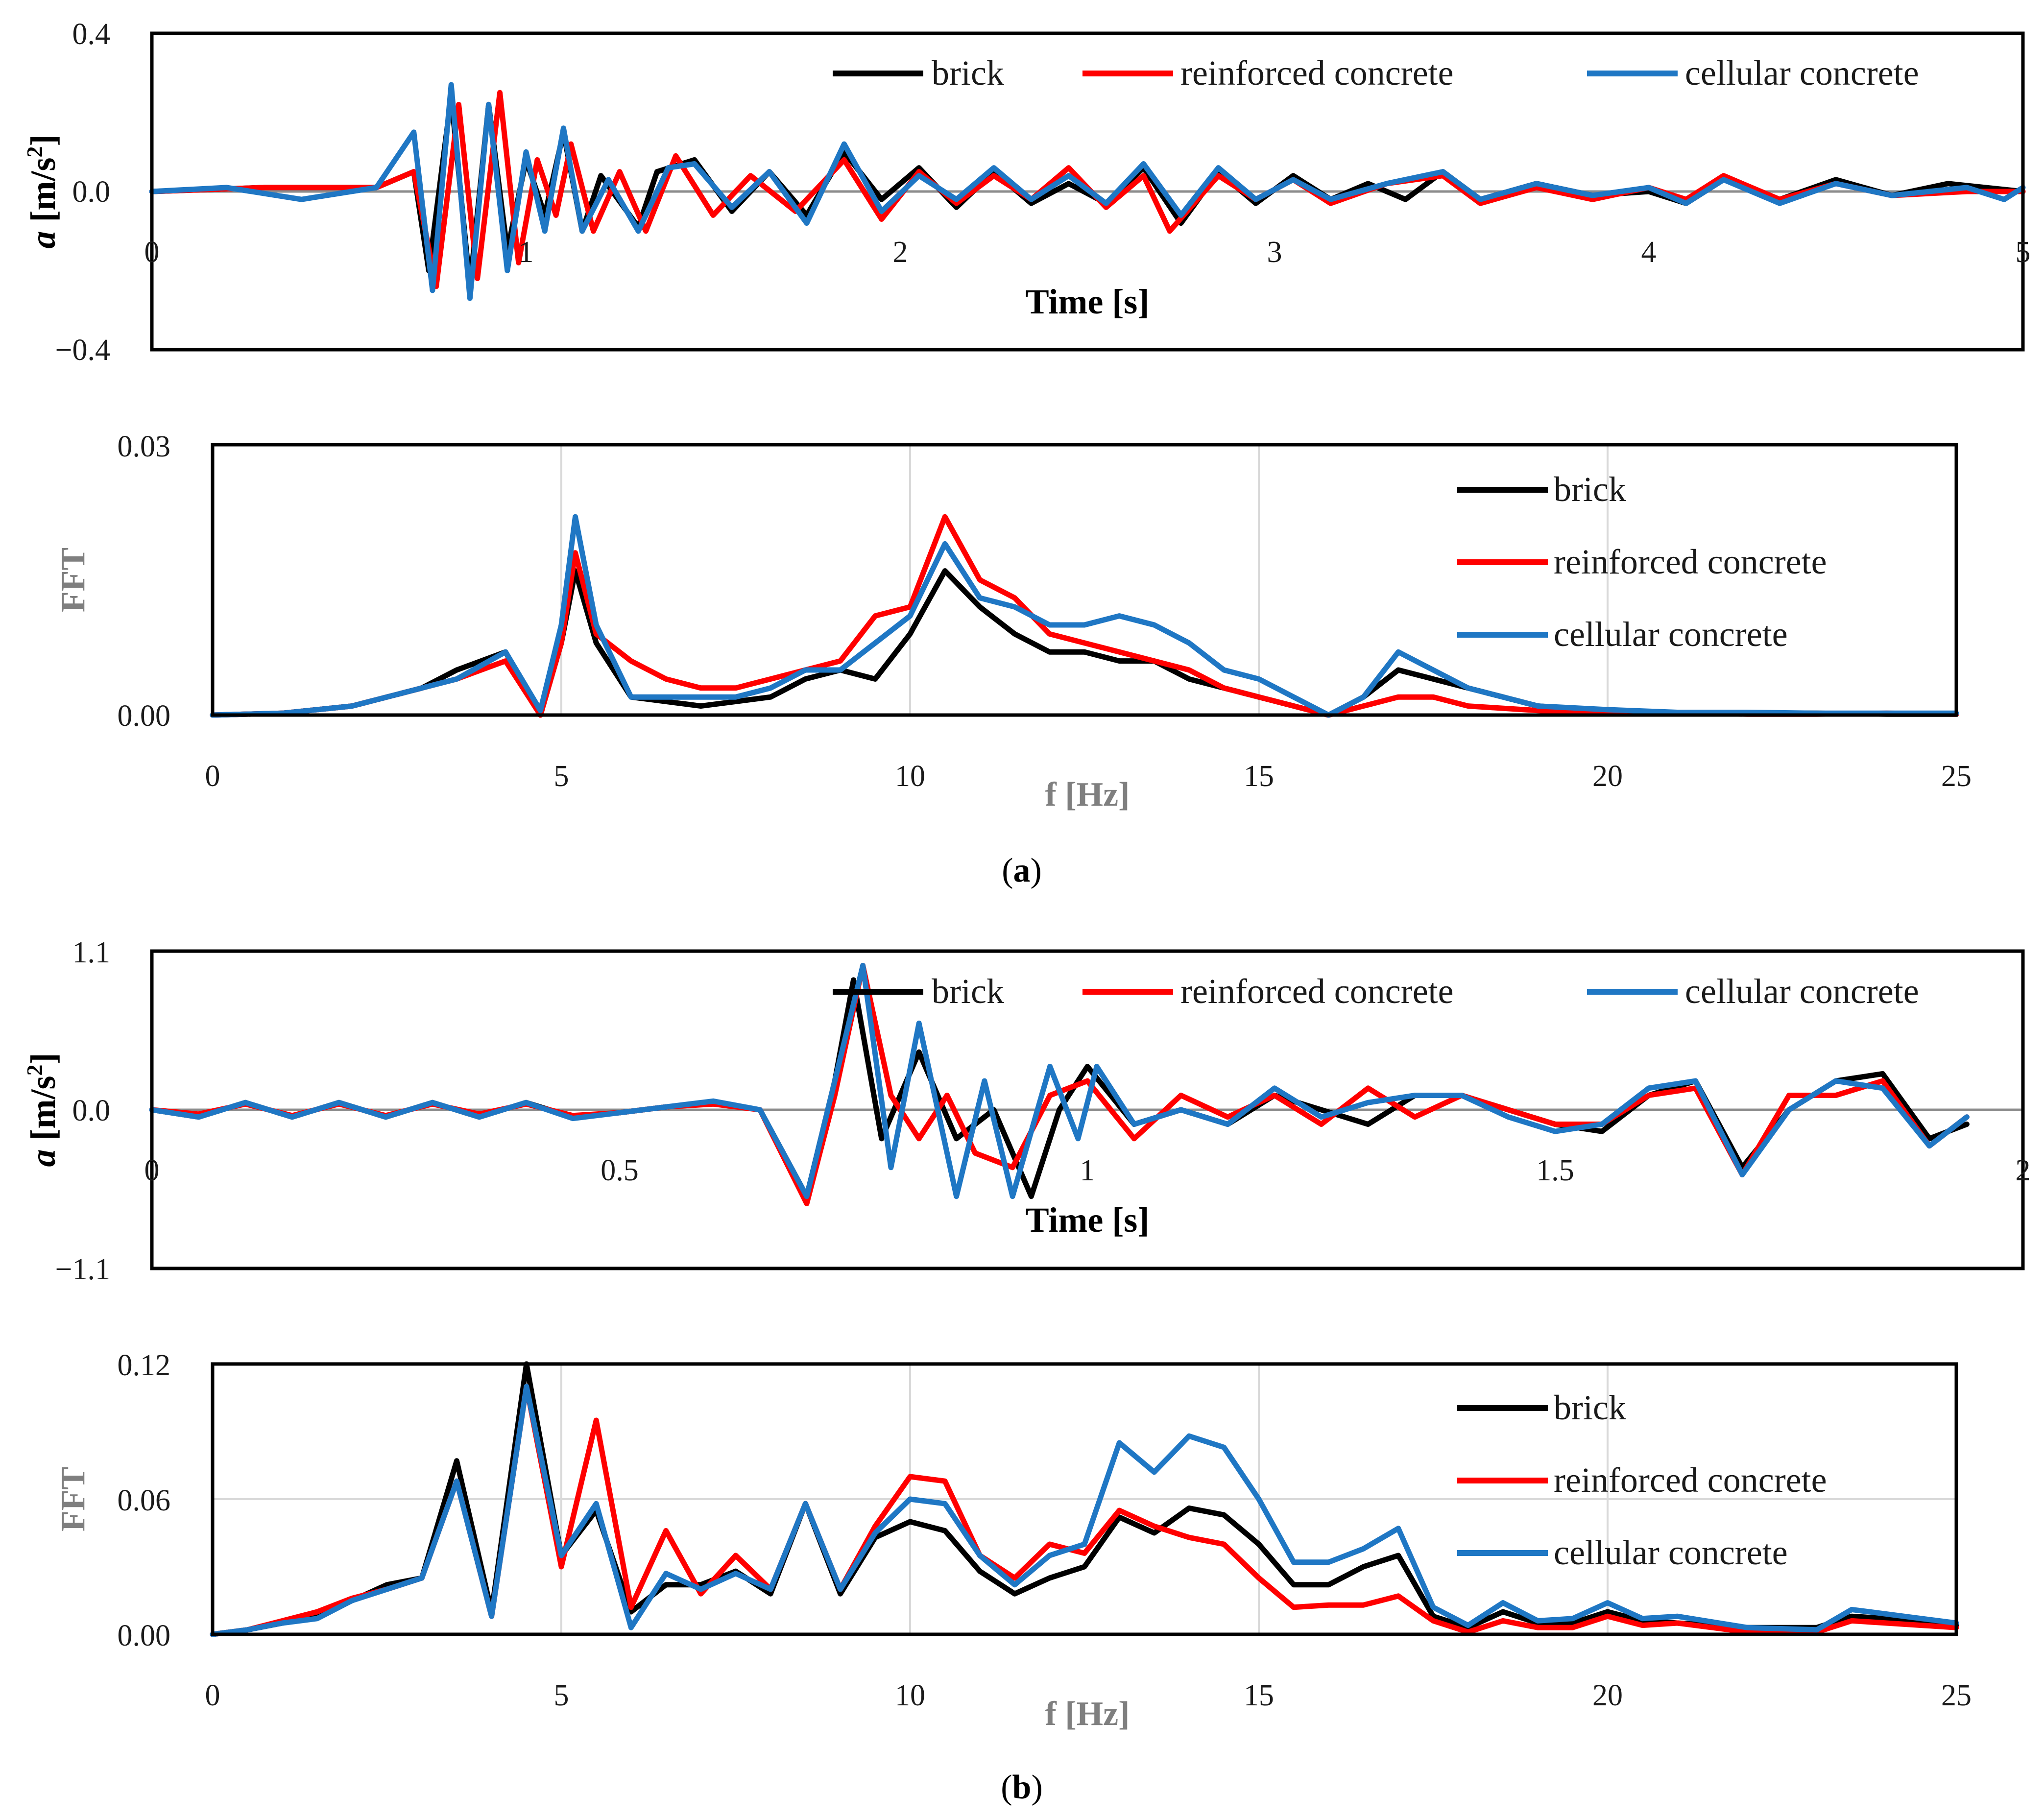 This screenshot has width=2044, height=1817. I want to click on y-tick-label: −1.1, so click(83, 1270).